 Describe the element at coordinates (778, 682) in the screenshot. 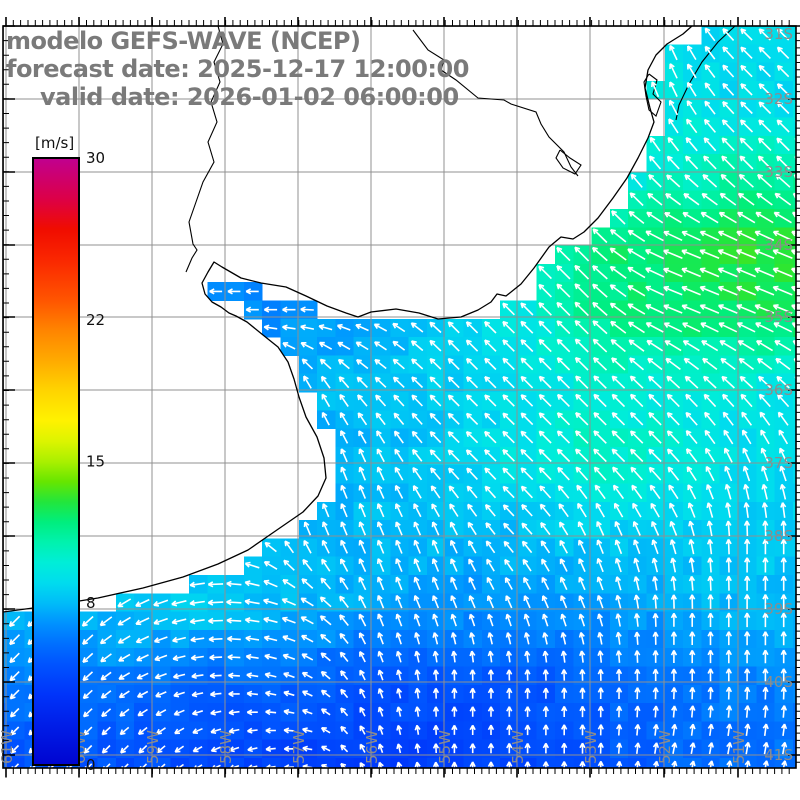

I see `latitude-label: 40S` at that location.